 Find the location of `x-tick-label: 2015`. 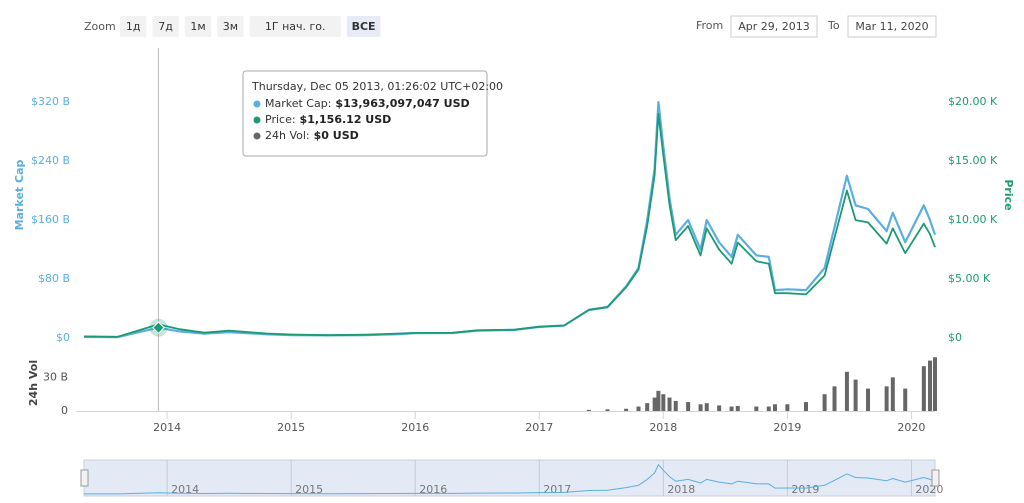

x-tick-label: 2015 is located at coordinates (291, 427).